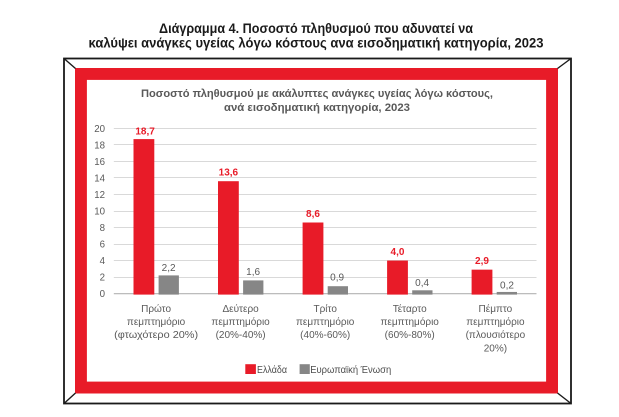 Image resolution: width=619 pixels, height=417 pixels. Describe the element at coordinates (102, 245) in the screenshot. I see `svg-text: 6` at that location.